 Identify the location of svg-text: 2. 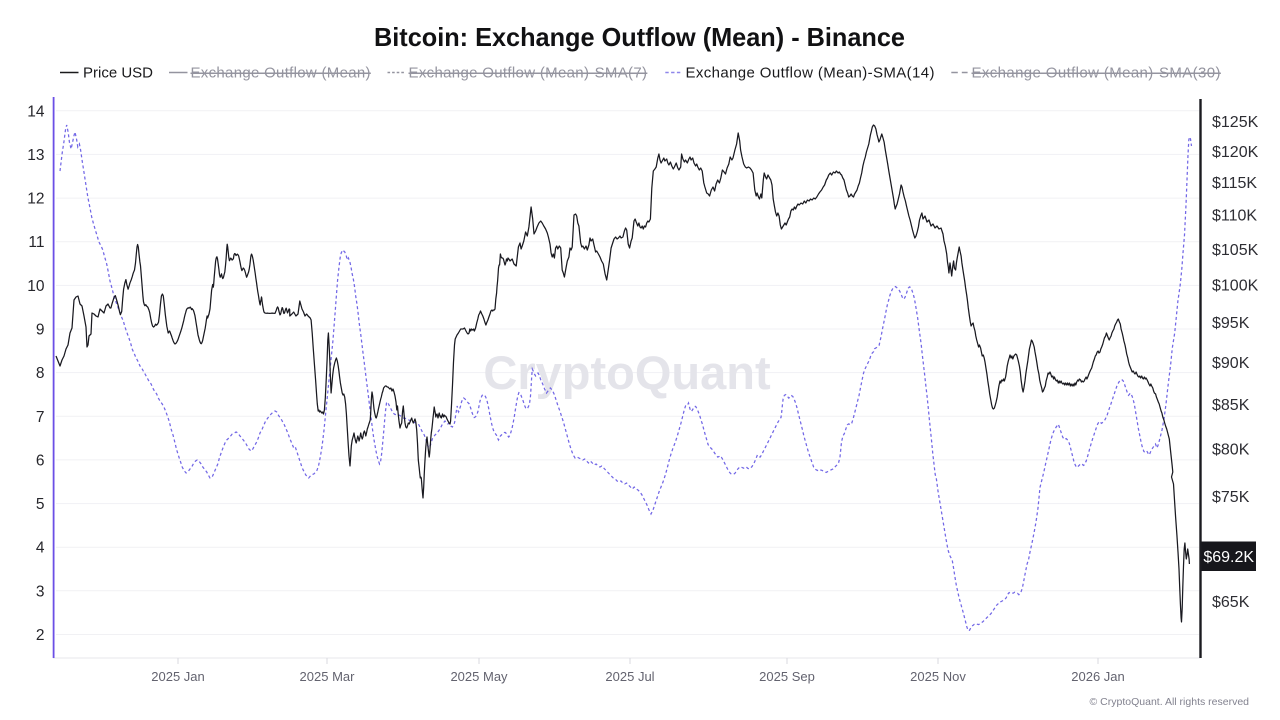
(40, 635).